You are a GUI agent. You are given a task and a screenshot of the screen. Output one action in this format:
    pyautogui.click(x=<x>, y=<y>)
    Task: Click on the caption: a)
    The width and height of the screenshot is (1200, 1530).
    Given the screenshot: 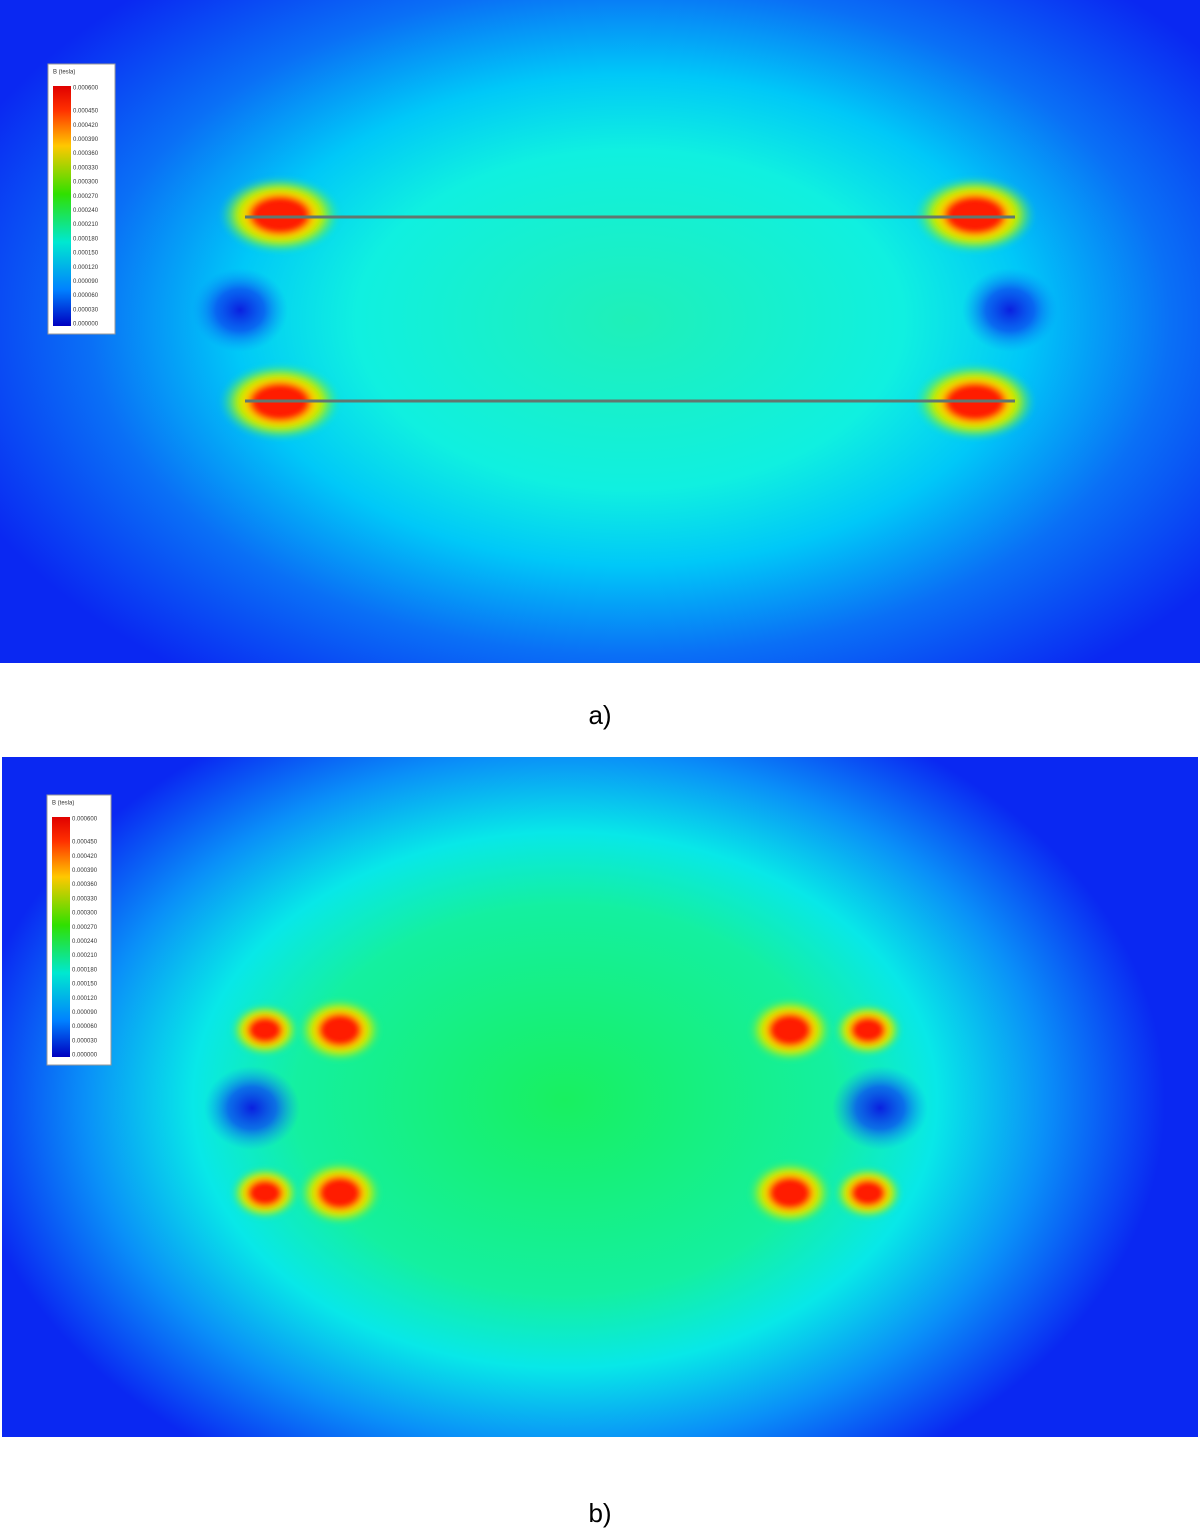 What is the action you would take?
    pyautogui.click(x=599, y=715)
    